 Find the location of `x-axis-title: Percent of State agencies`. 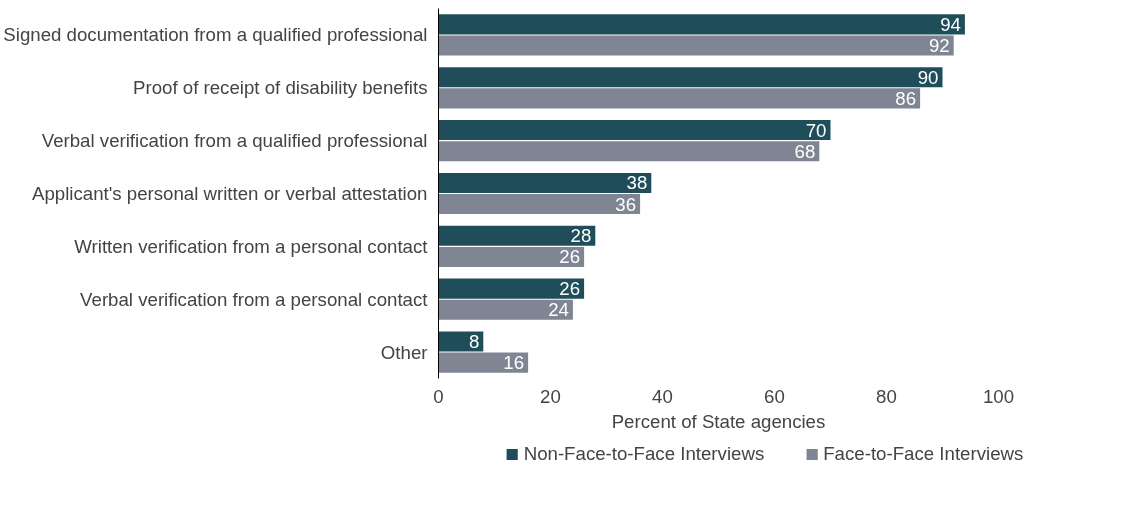

x-axis-title: Percent of State agencies is located at coordinates (718, 421).